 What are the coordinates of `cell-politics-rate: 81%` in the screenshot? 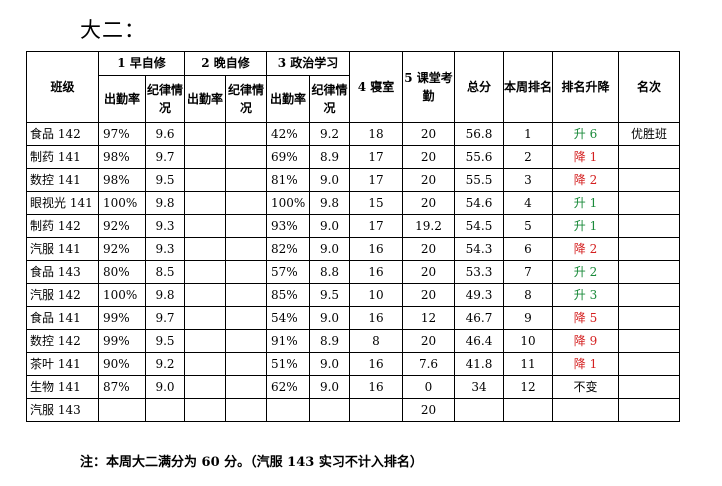 It's located at (288, 180).